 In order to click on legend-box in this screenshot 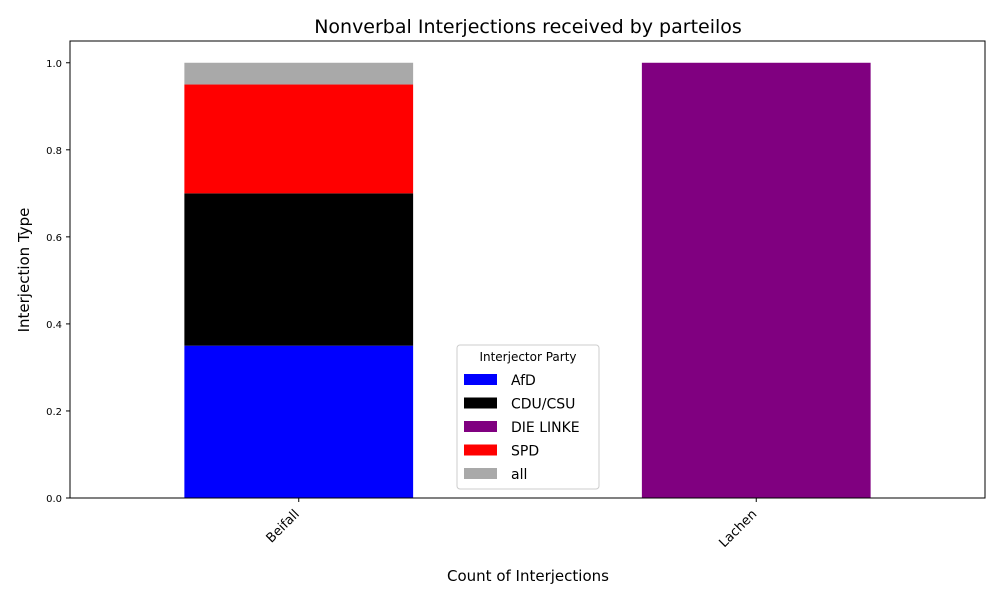, I will do `click(528, 417)`.